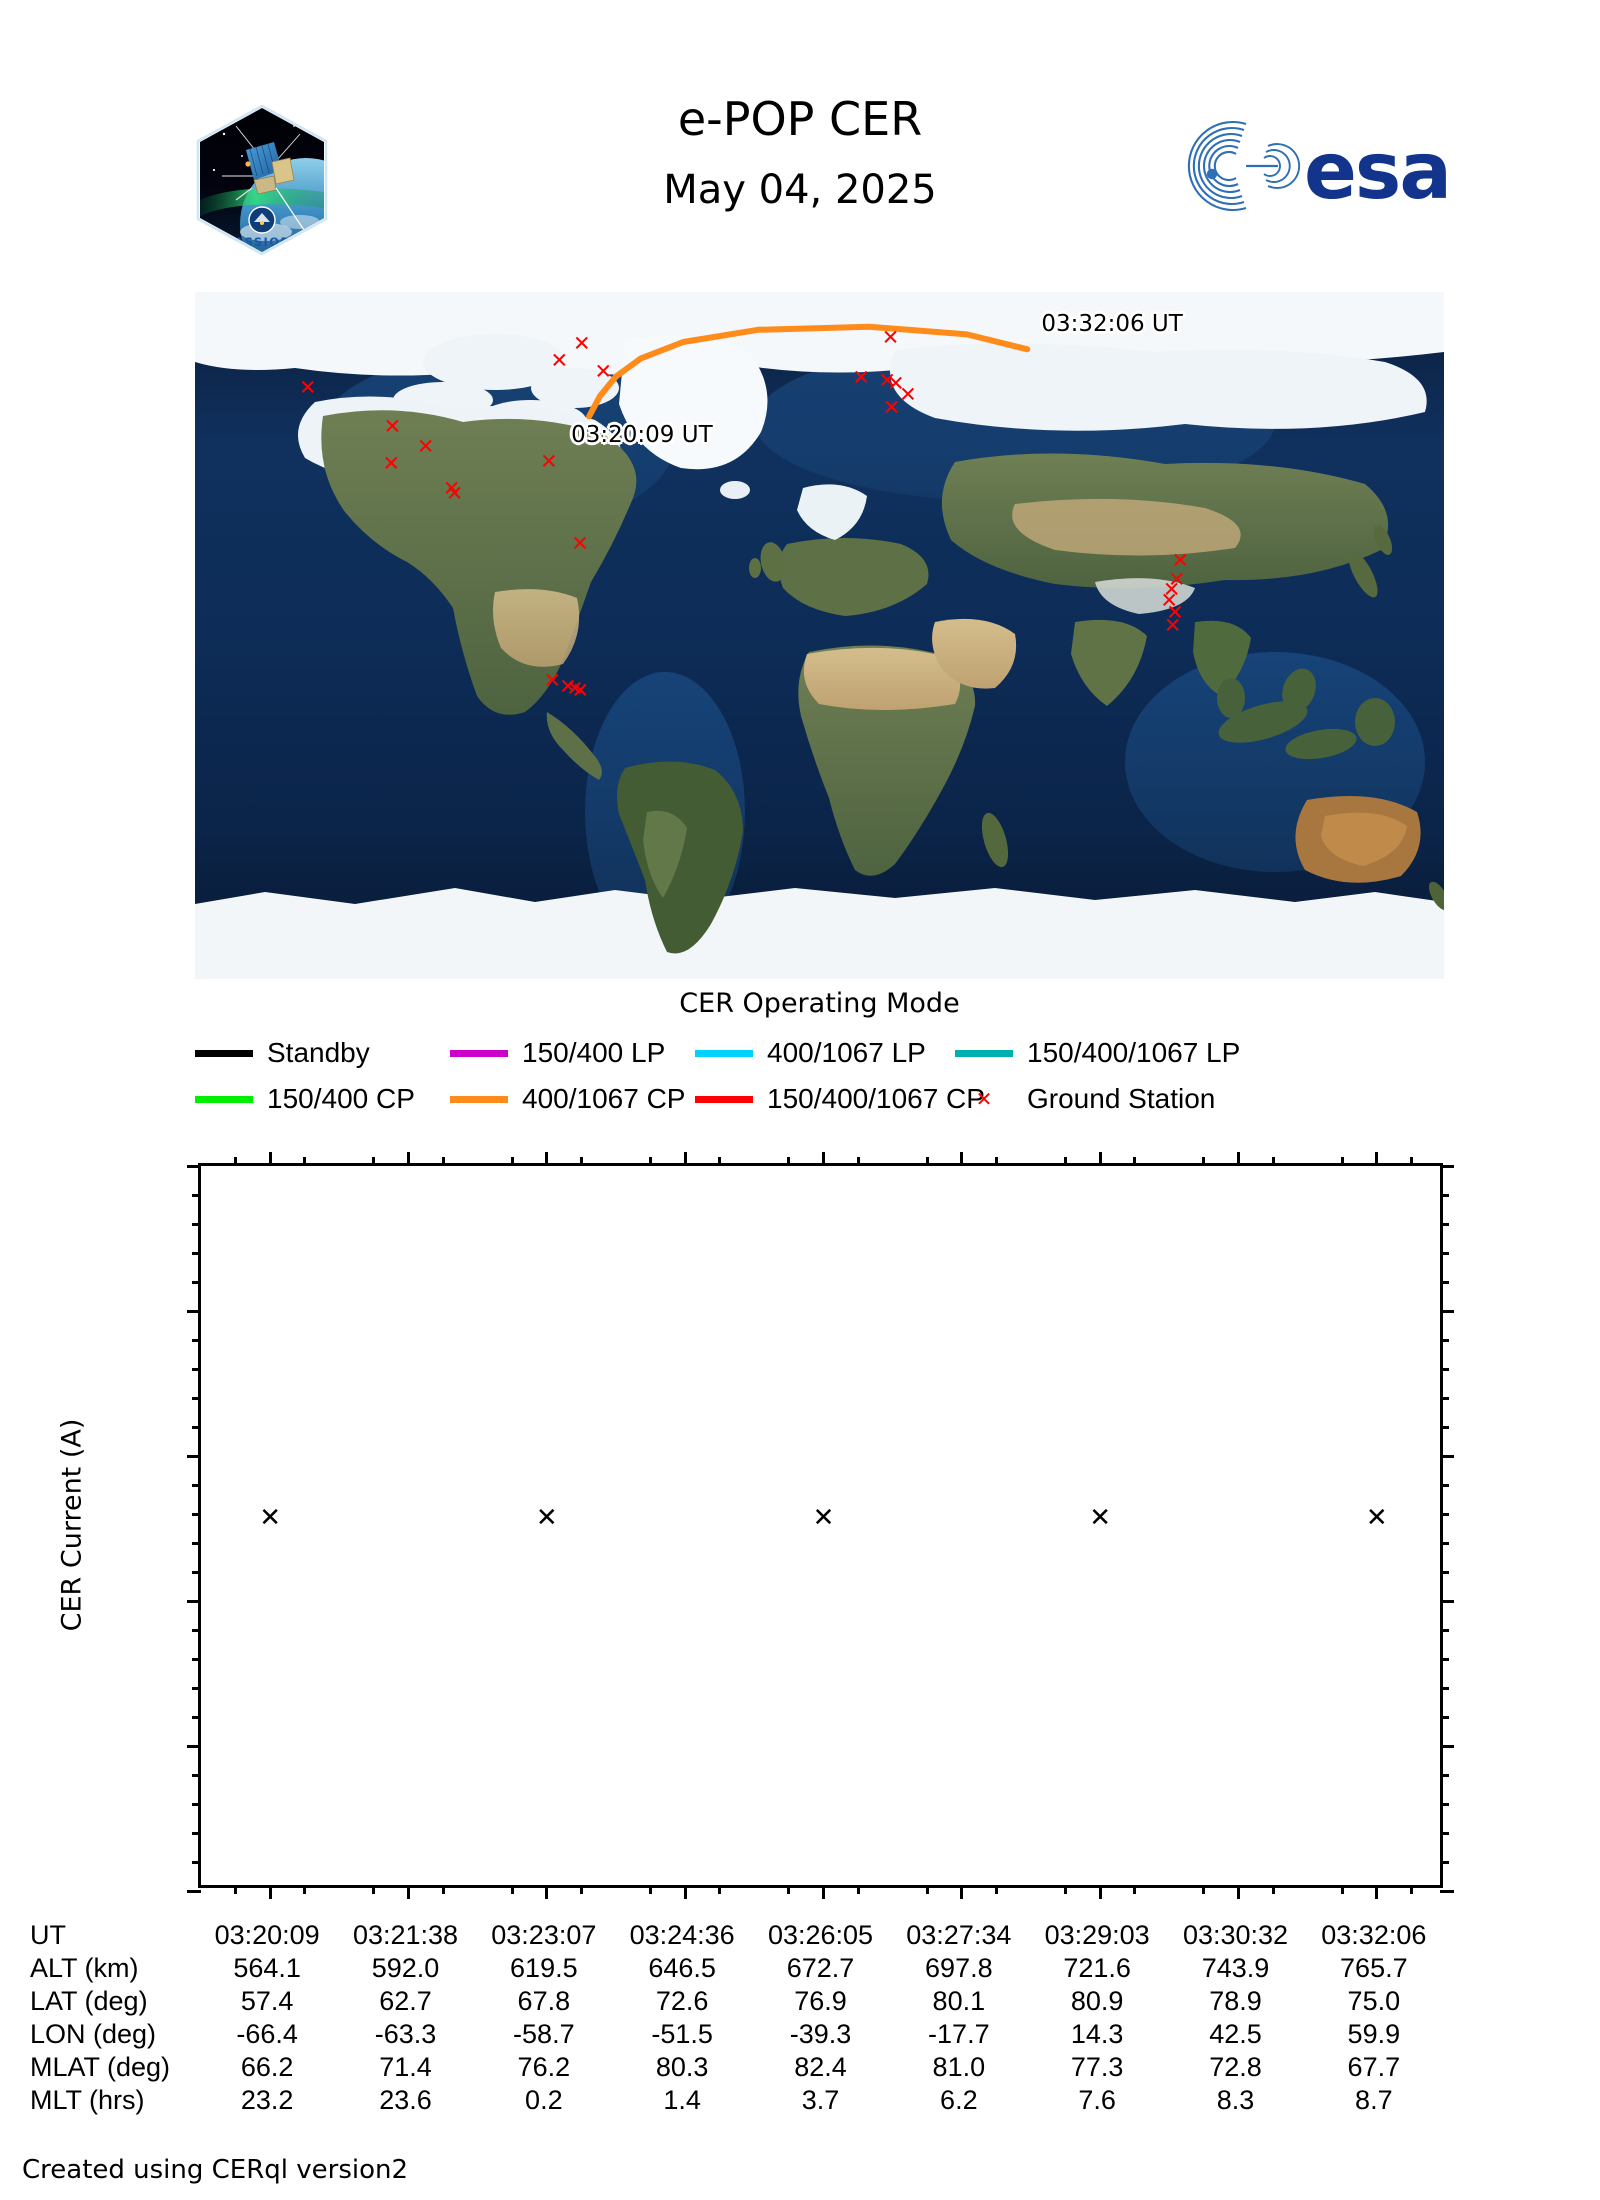 Image resolution: width=1600 pixels, height=2200 pixels. Describe the element at coordinates (405, 1935) in the screenshot. I see `table-cell: 03:21:38` at that location.